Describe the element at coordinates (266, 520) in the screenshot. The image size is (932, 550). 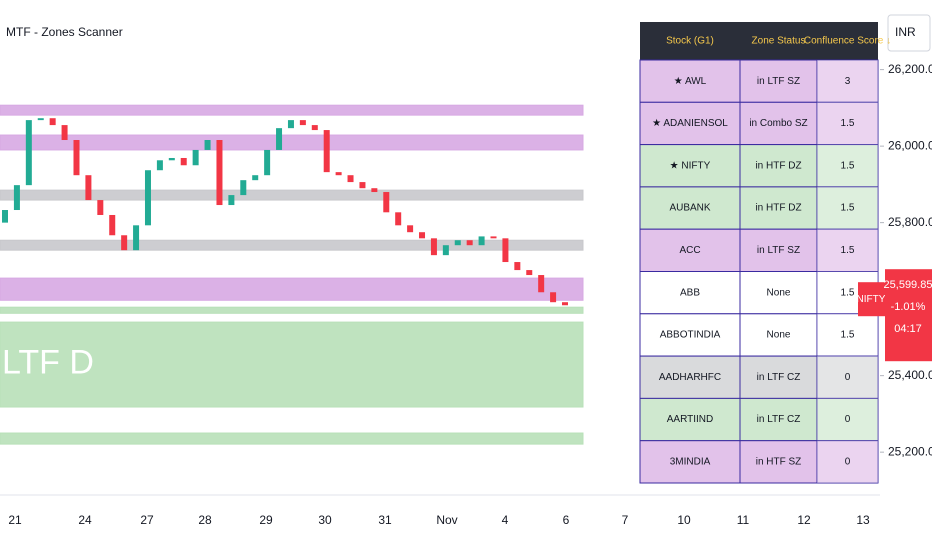
I see `x-tick-label: 29` at that location.